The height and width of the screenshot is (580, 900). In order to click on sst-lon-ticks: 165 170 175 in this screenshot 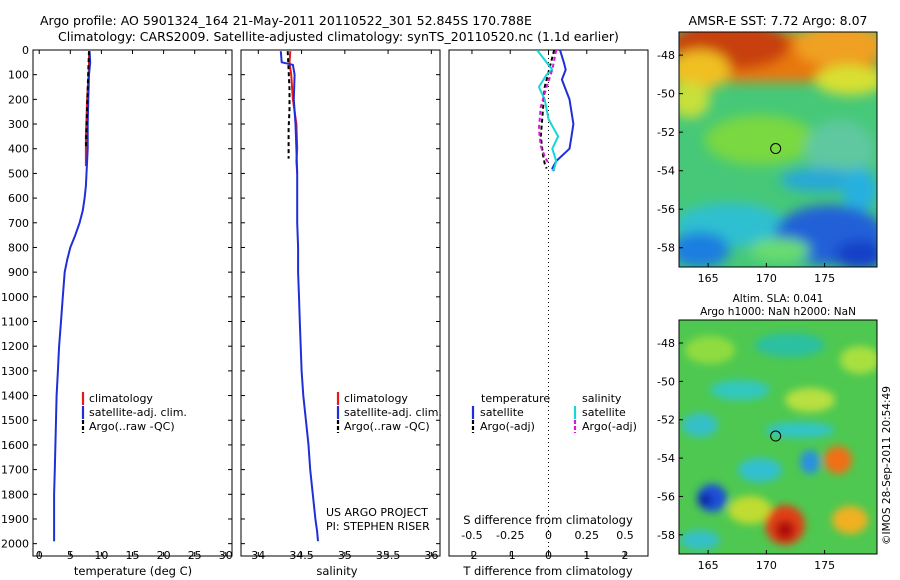, I will do `click(766, 274)`.